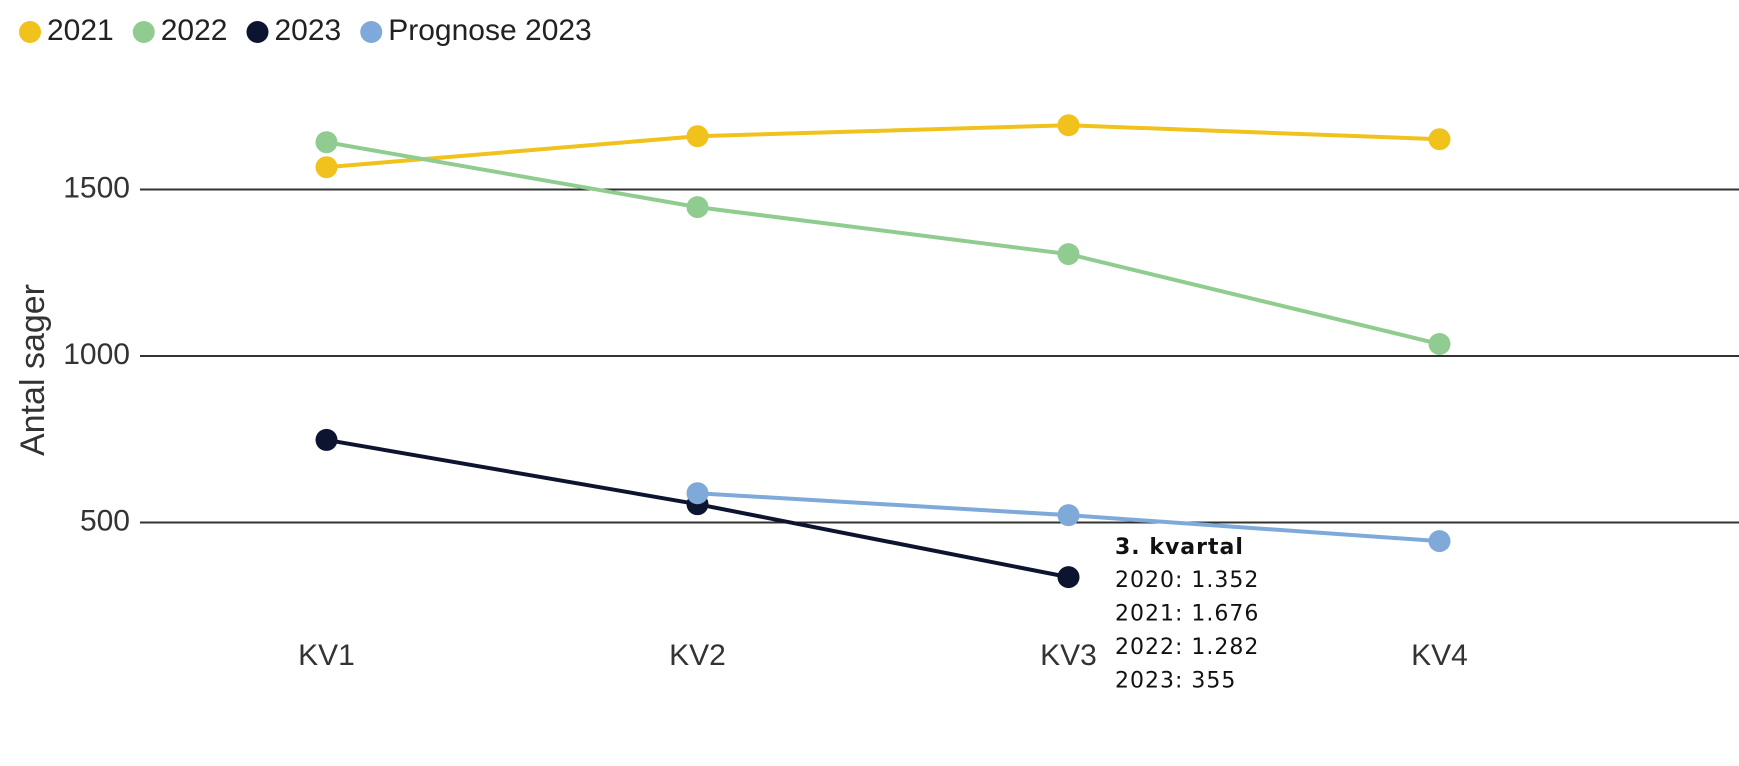  I want to click on x-tick-label: KV4, so click(1439, 655).